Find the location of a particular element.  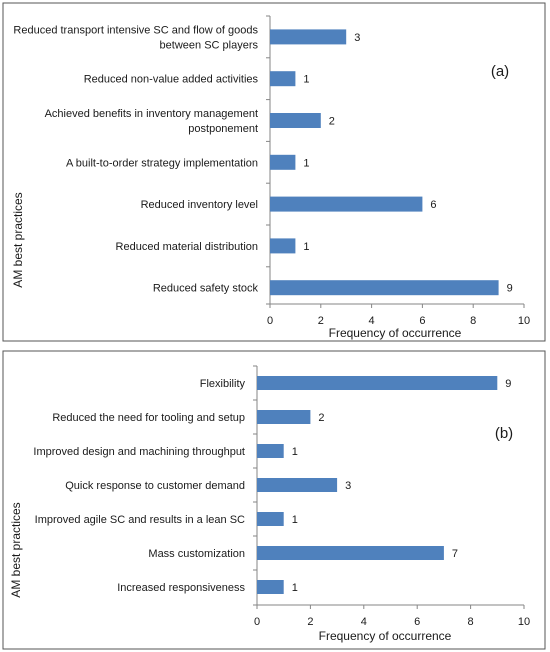

category-label: Mass customization is located at coordinates (196, 554).